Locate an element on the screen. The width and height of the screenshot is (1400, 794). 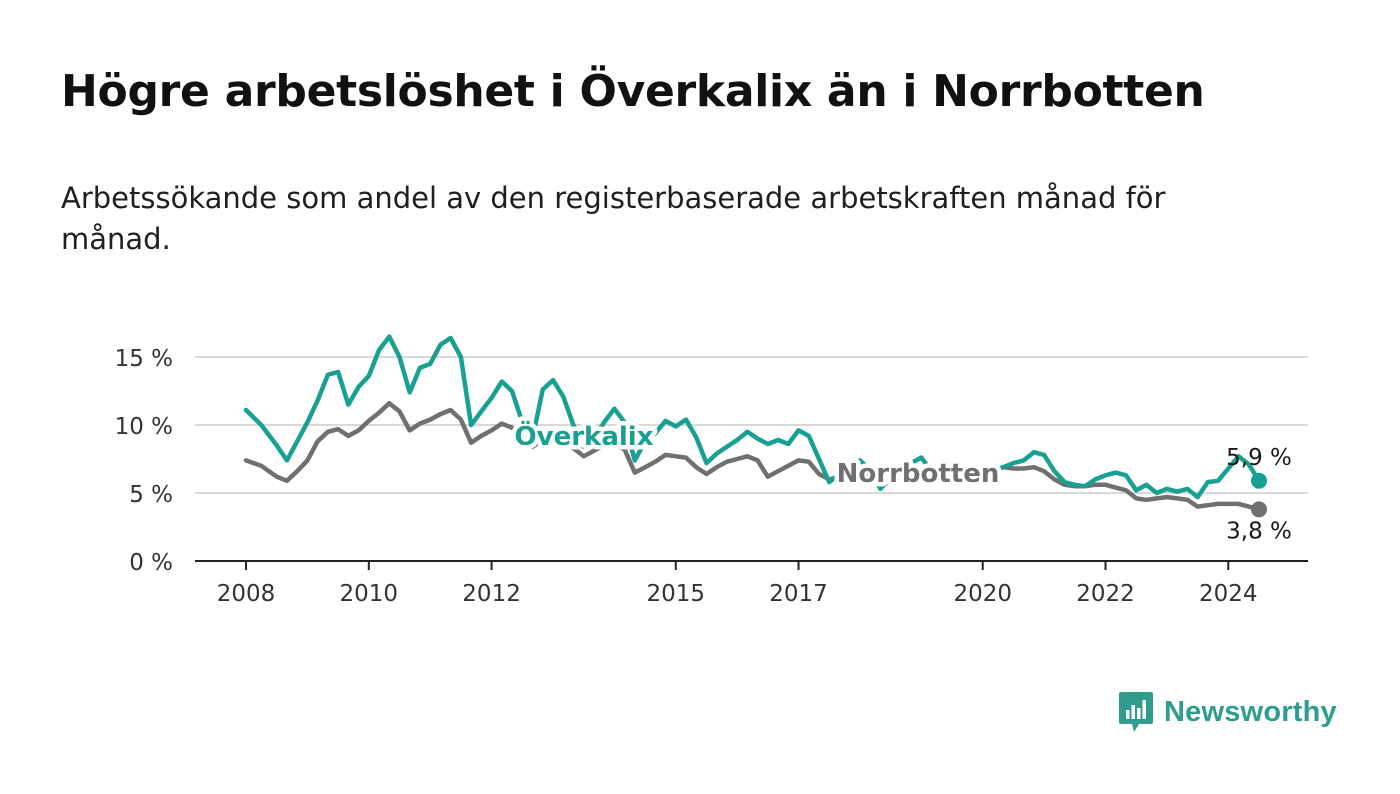
series-label-overkalix: Överkalix is located at coordinates (584, 435).